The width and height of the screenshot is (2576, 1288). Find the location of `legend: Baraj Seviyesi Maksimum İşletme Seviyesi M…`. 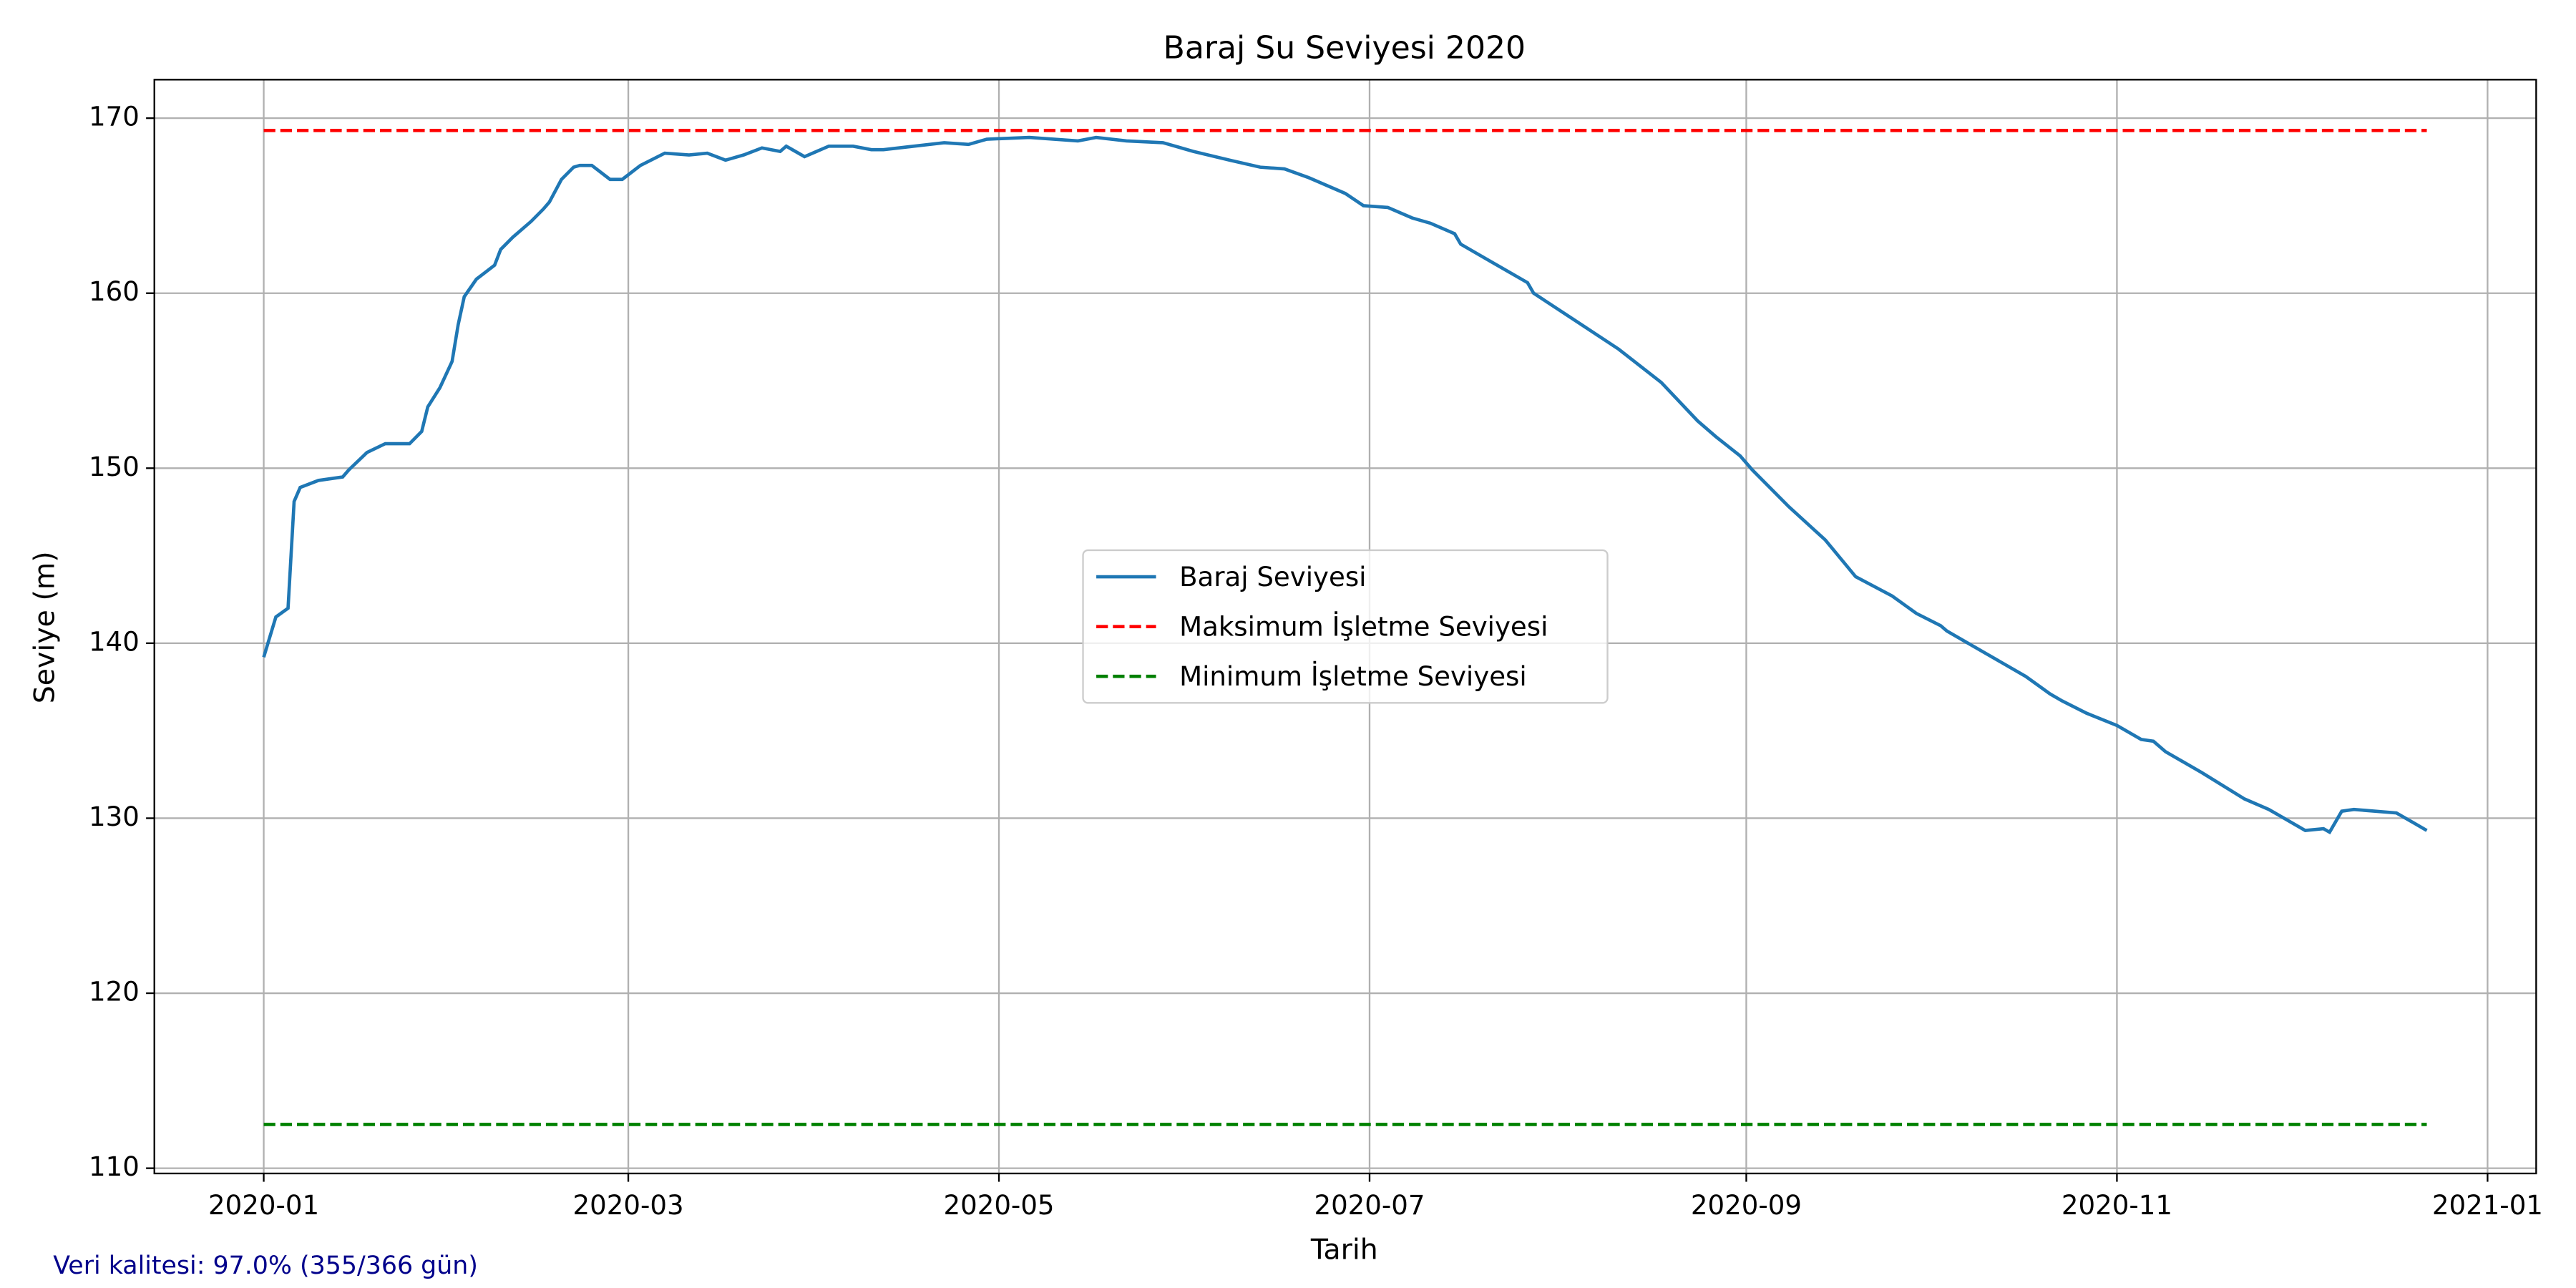

legend: Baraj Seviyesi Maksimum İşletme Seviyesi M… is located at coordinates (1345, 626).